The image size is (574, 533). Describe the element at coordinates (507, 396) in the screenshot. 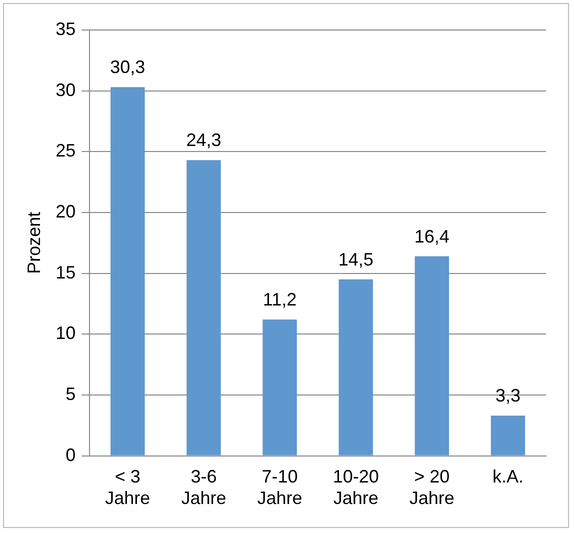

I see `data-label: 3,3` at that location.